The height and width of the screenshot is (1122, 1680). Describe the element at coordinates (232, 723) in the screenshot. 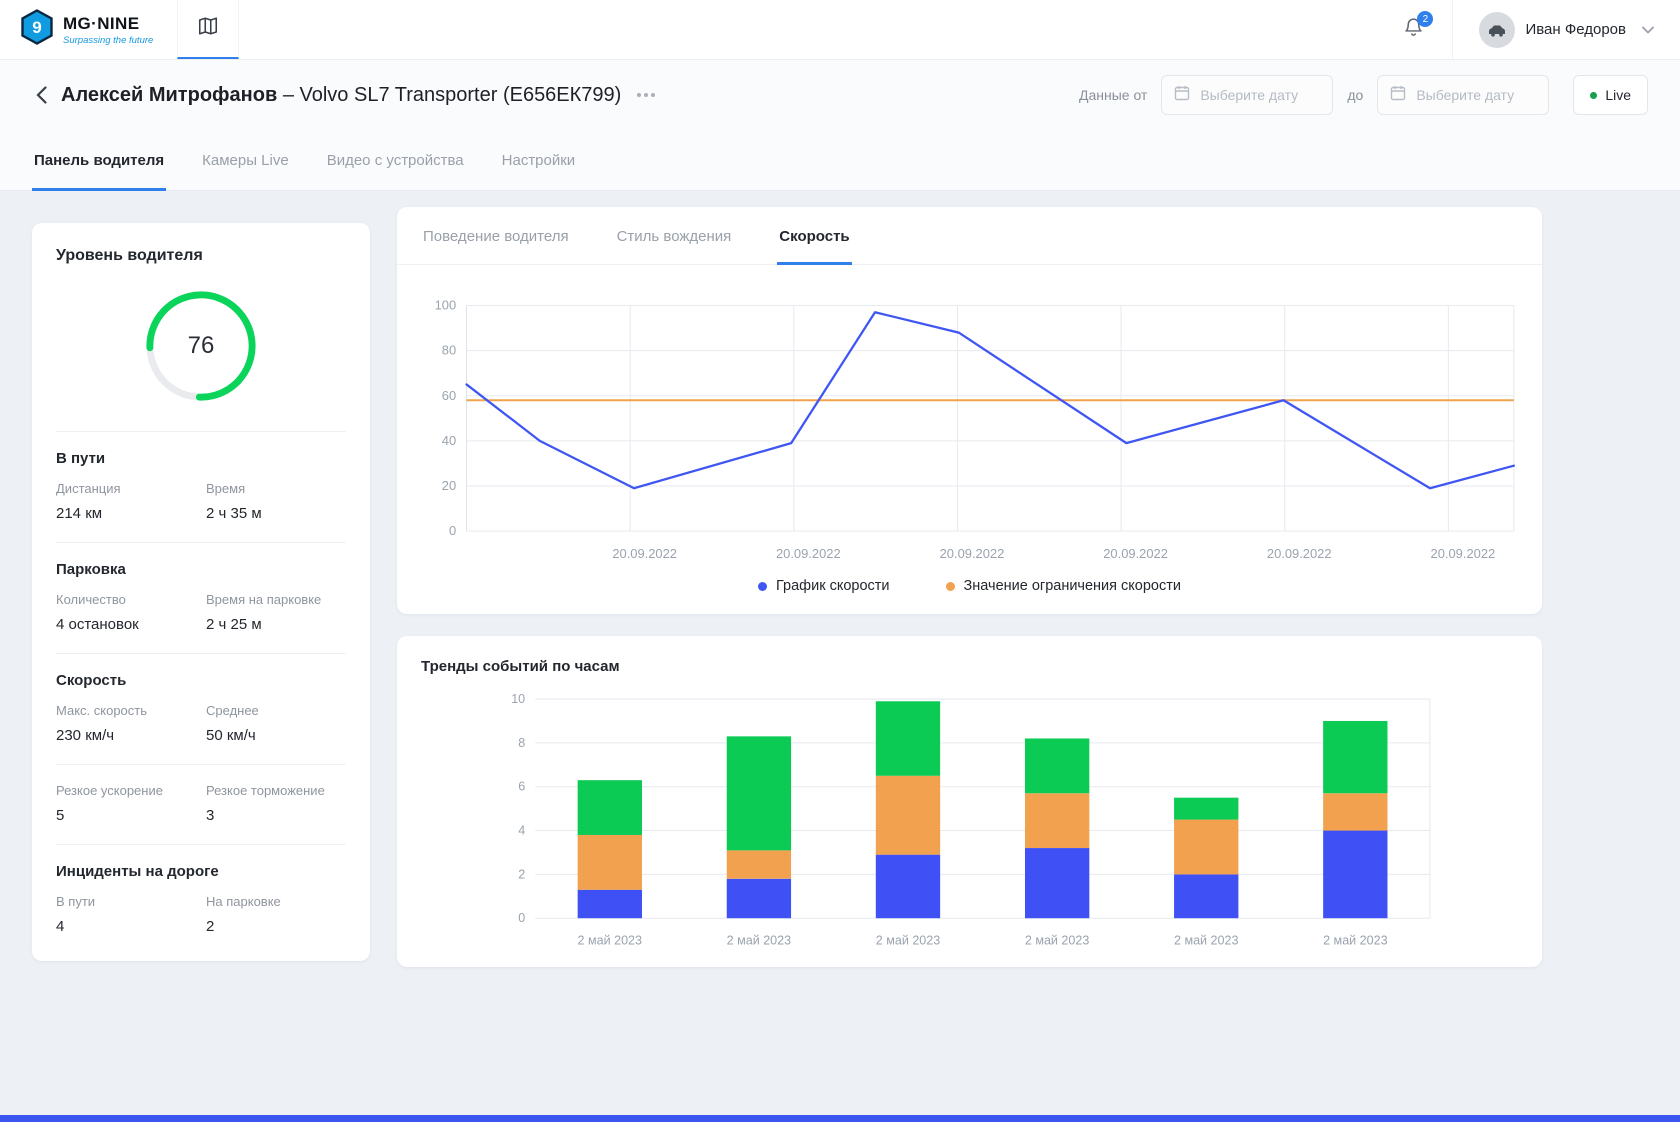

I see `stat: Среднее 50 км/ч` at that location.